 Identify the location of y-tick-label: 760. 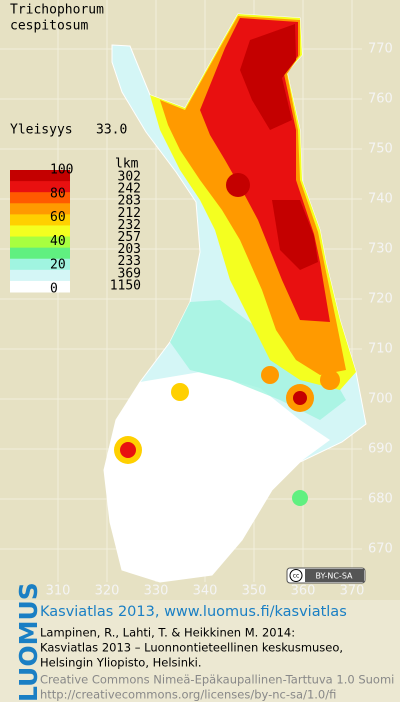
(380, 99).